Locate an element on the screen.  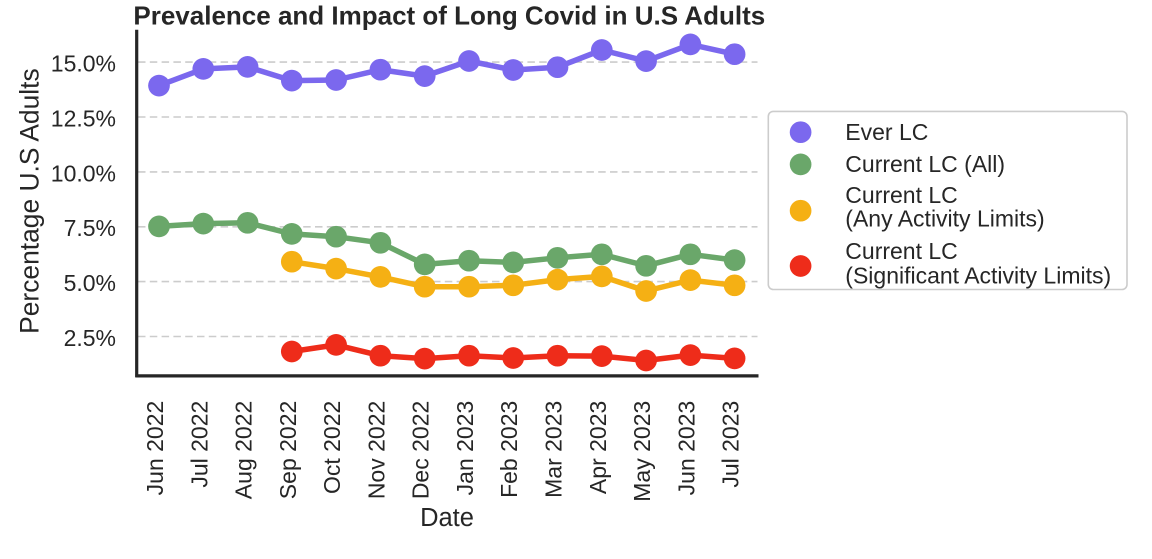
svg-text: Percentage U.S Adults is located at coordinates (30, 201).